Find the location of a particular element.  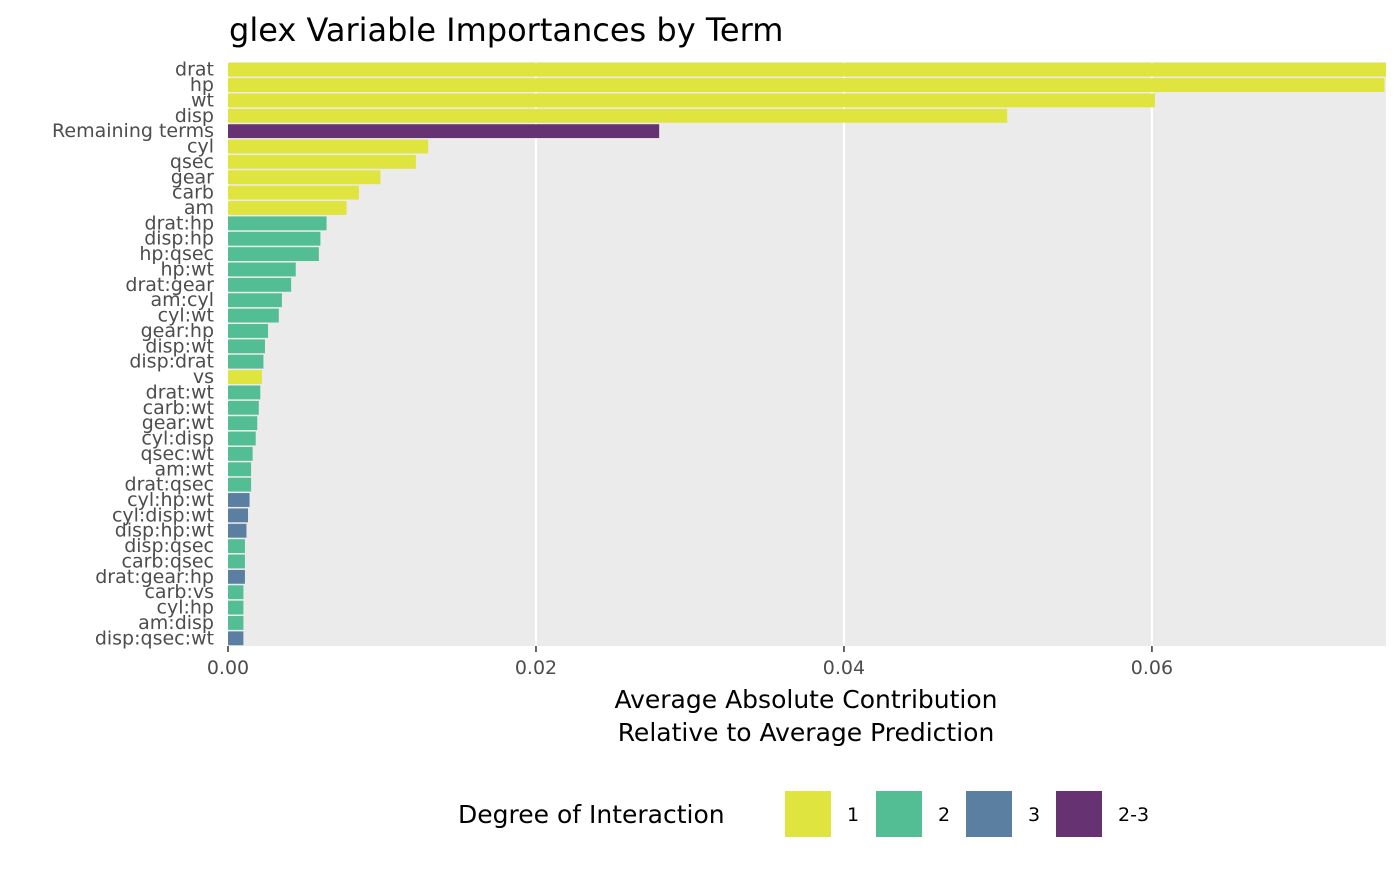

legend-label: 2 is located at coordinates (944, 815).